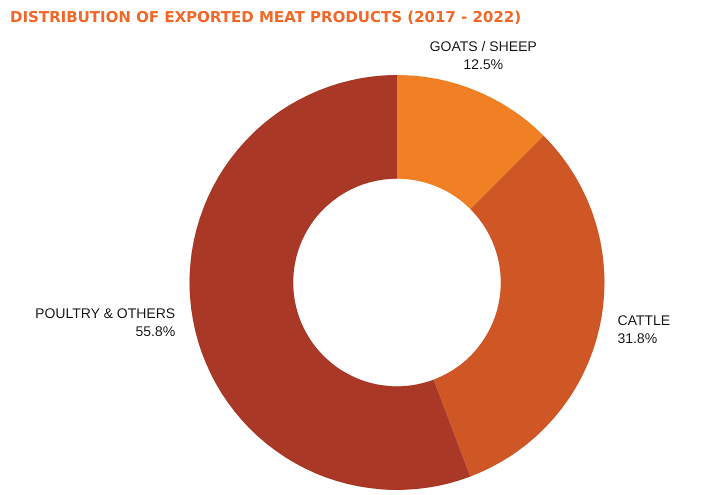 This screenshot has width=704, height=495. What do you see at coordinates (105, 312) in the screenshot?
I see `slice-label: POULTRY & OTHERS` at bounding box center [105, 312].